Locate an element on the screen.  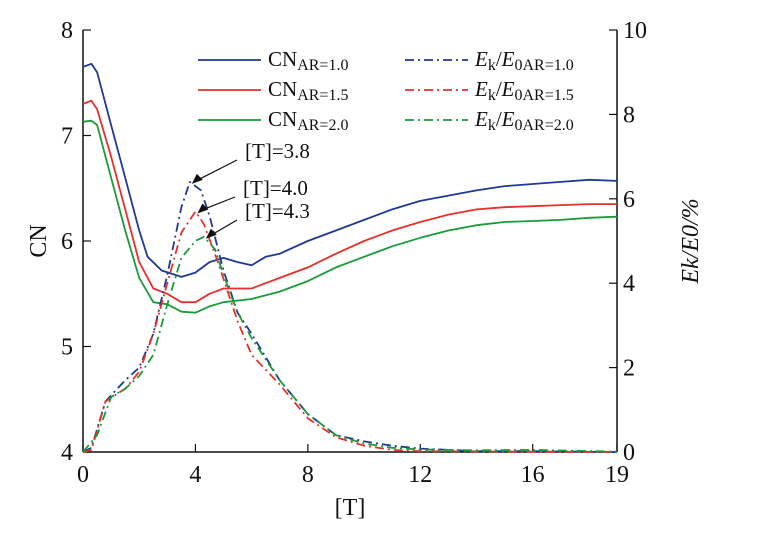
y2-tick-label: 4 is located at coordinates (629, 284).